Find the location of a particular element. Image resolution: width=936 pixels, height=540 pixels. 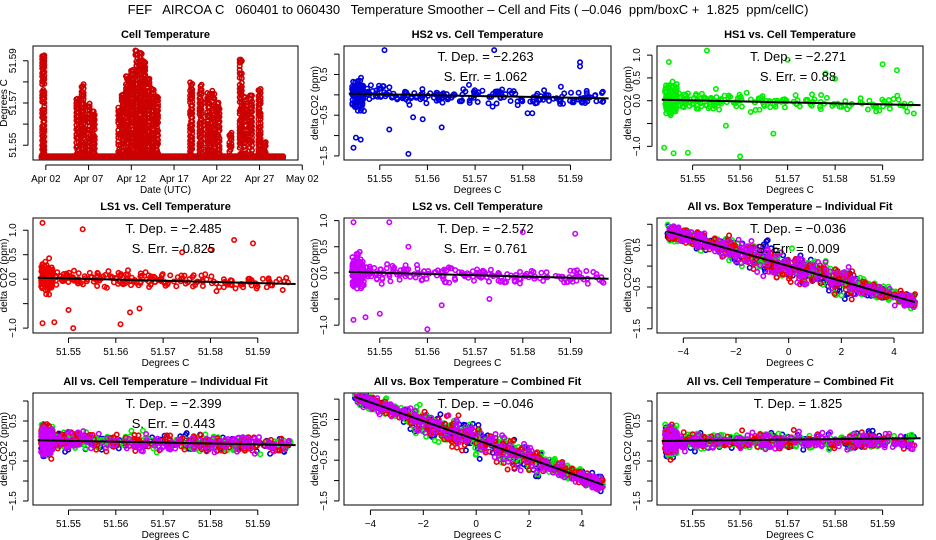

x-tick-label: Apr 07 is located at coordinates (89, 179).